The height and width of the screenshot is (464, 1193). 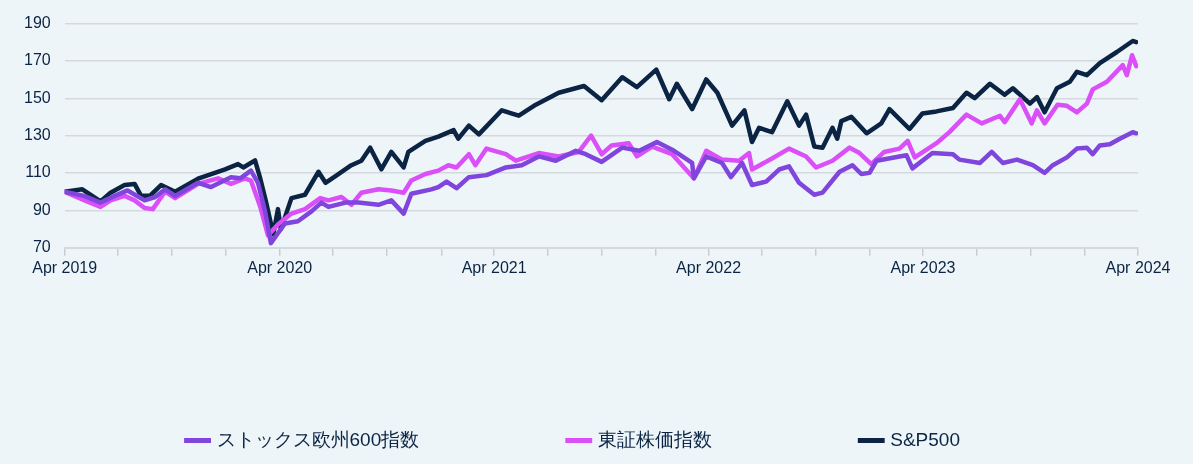 I want to click on x-tick-label: Apr 2024, so click(x=1138, y=267).